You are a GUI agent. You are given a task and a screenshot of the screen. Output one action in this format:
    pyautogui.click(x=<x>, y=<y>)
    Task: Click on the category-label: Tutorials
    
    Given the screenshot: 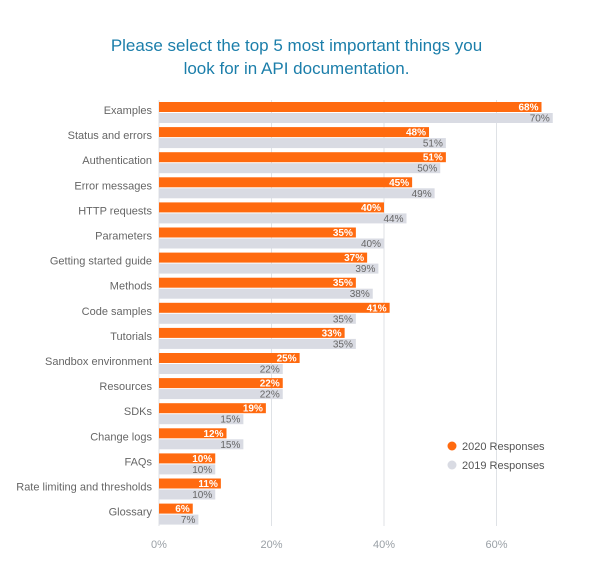 What is the action you would take?
    pyautogui.click(x=131, y=337)
    